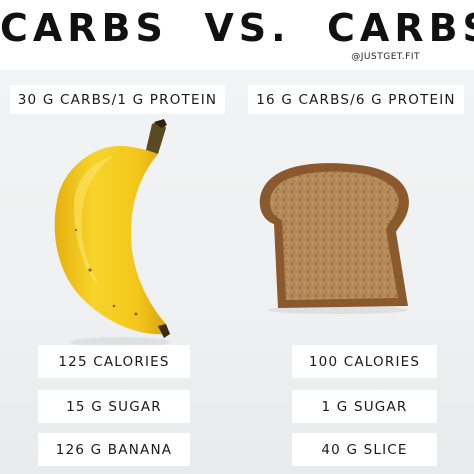 This screenshot has width=474, height=474. Describe the element at coordinates (114, 406) in the screenshot. I see `left-sugar-label: 15 G SUGAR` at that location.